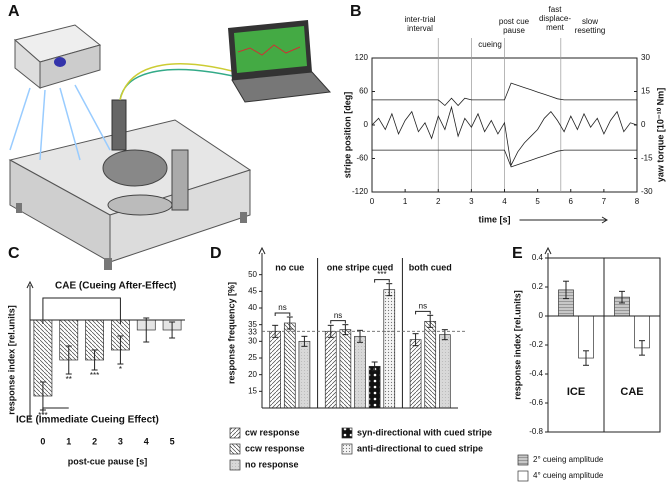  I want to click on y-axis-label: yaw torque [10⁻¹⁰ Nm], so click(660, 135).